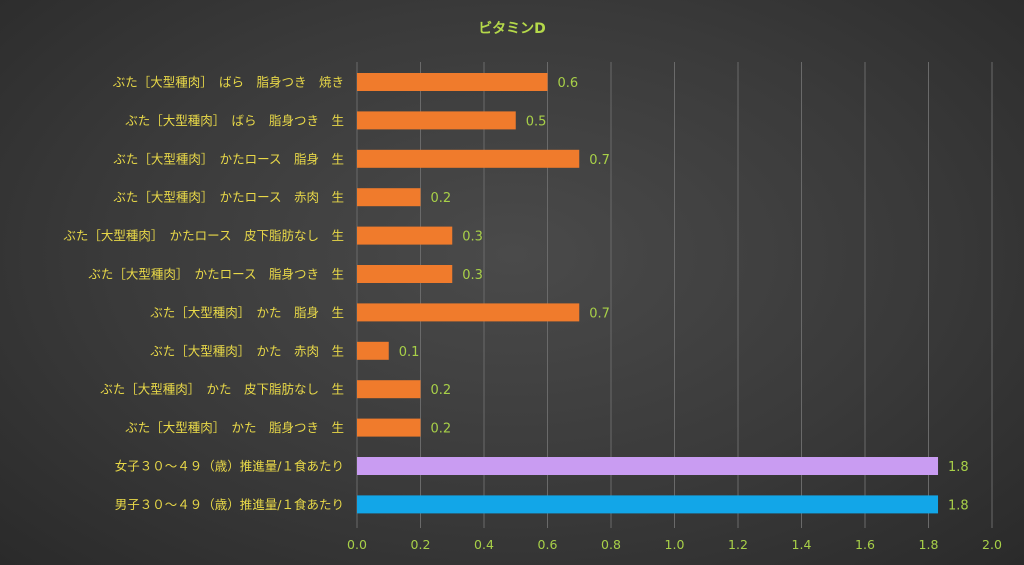  I want to click on x-axis-ticks: 0.0 0.2 0.4 0.6 0.8 1.0 1.2 1.4 1.6 1.8 2.0, so click(674, 544).